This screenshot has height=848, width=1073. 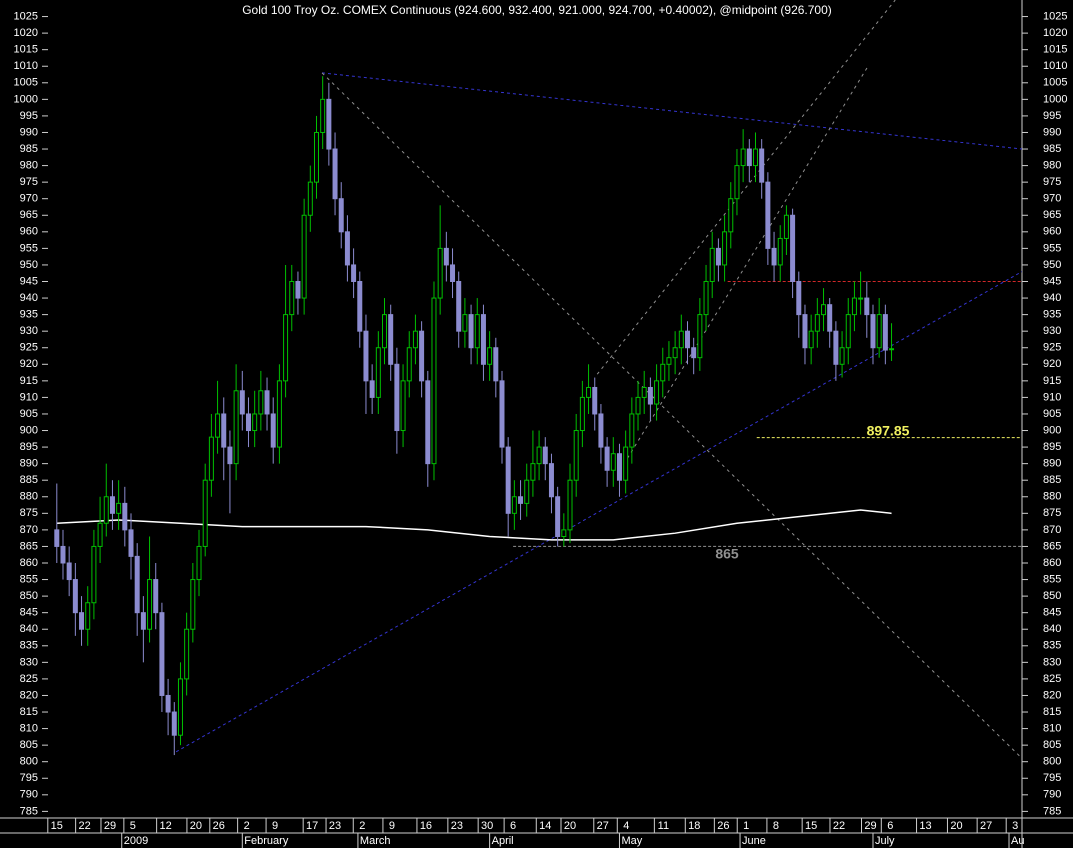 I want to click on x-tick-label: 18, so click(x=694, y=826).